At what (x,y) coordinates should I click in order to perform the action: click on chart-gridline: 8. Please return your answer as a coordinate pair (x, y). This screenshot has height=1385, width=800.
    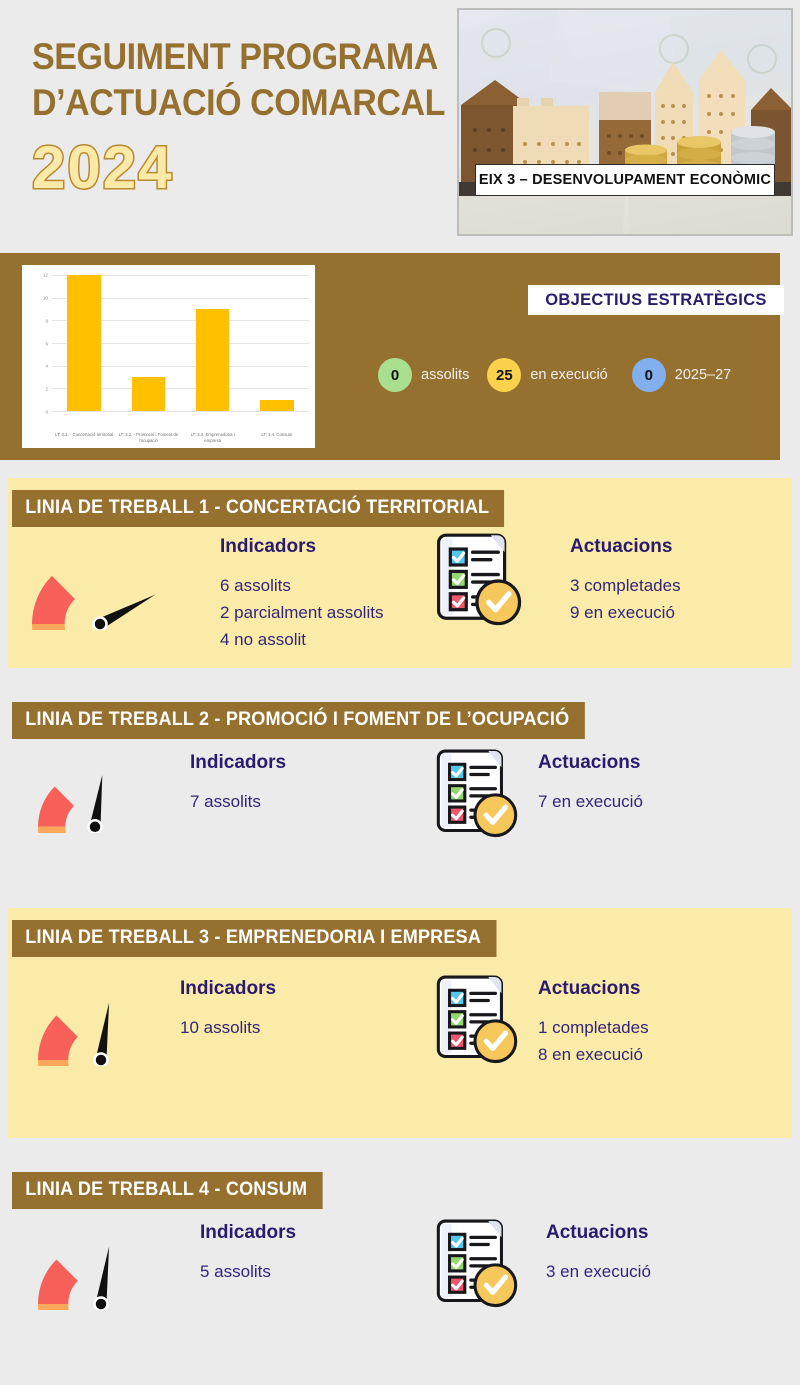
    Looking at the image, I should click on (177, 320).